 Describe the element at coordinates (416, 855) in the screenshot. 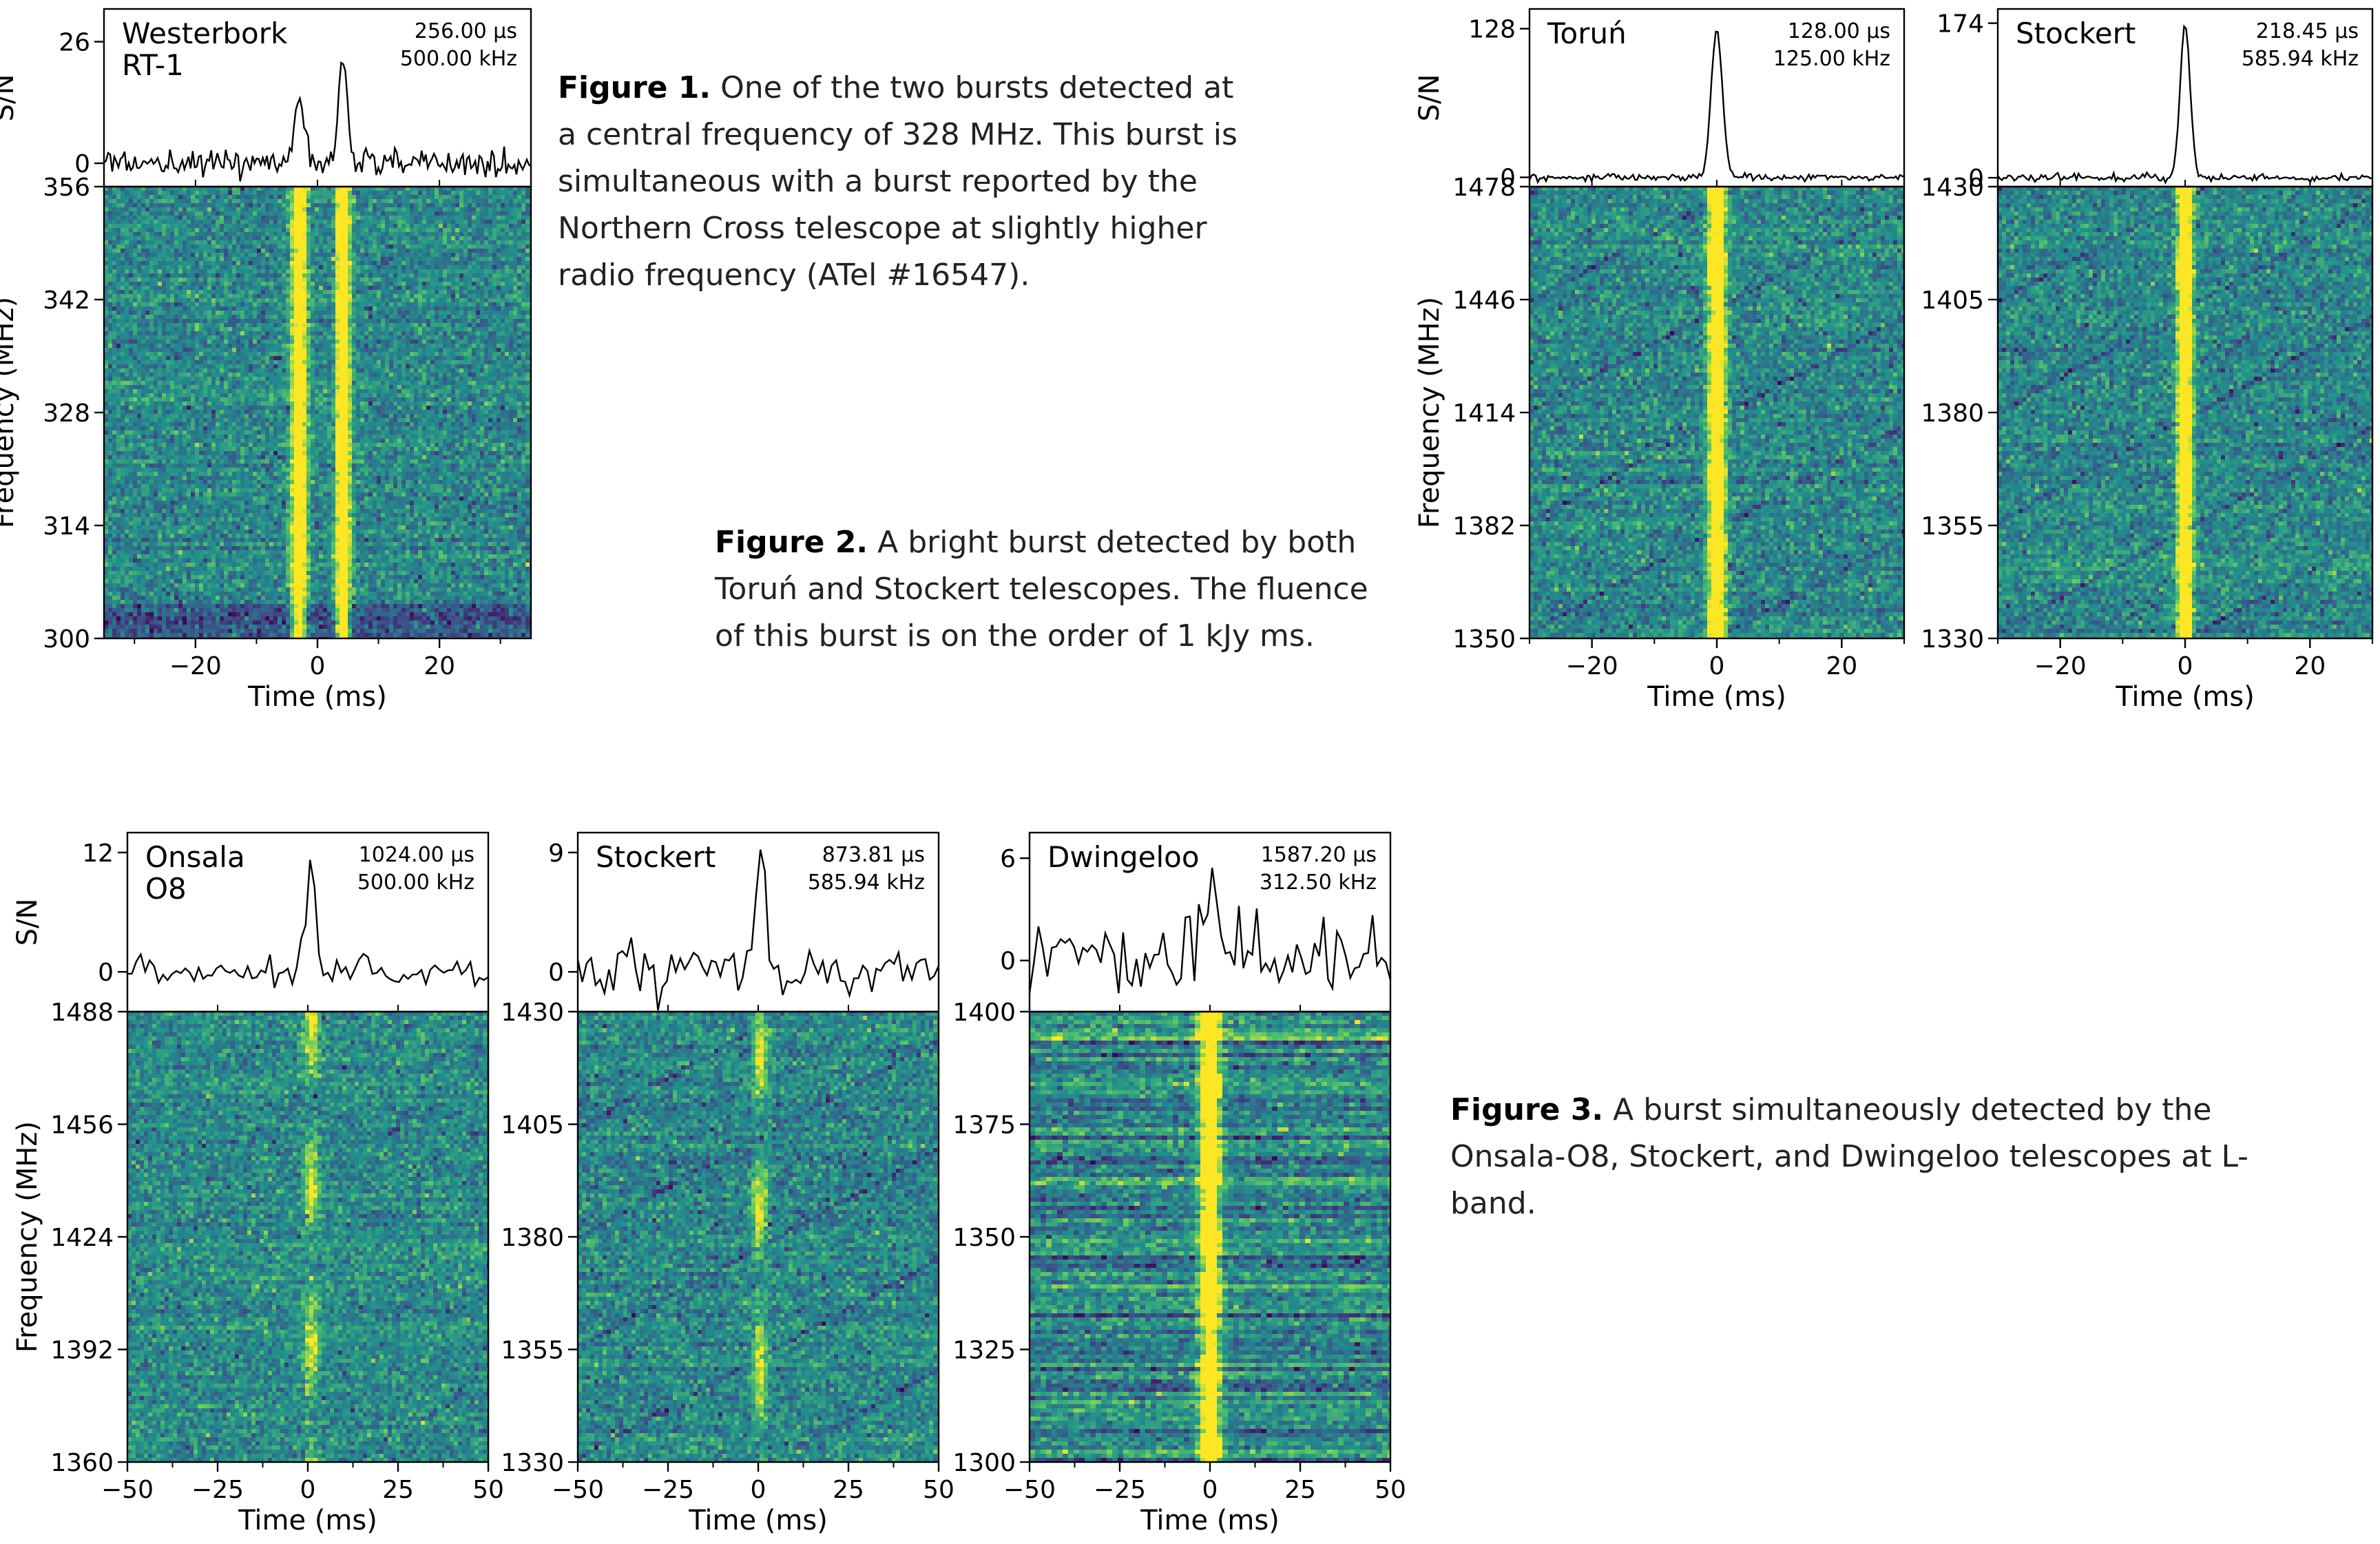

I see `time-resolution: 1024.00 μs` at that location.